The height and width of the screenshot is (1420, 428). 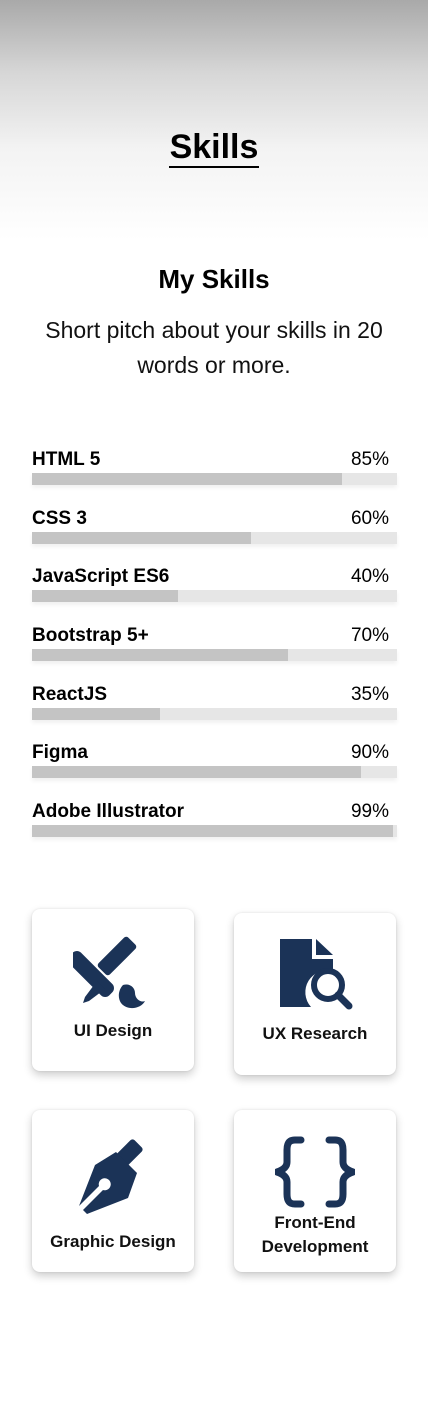 I want to click on skill-percent: 60%, so click(x=369, y=518).